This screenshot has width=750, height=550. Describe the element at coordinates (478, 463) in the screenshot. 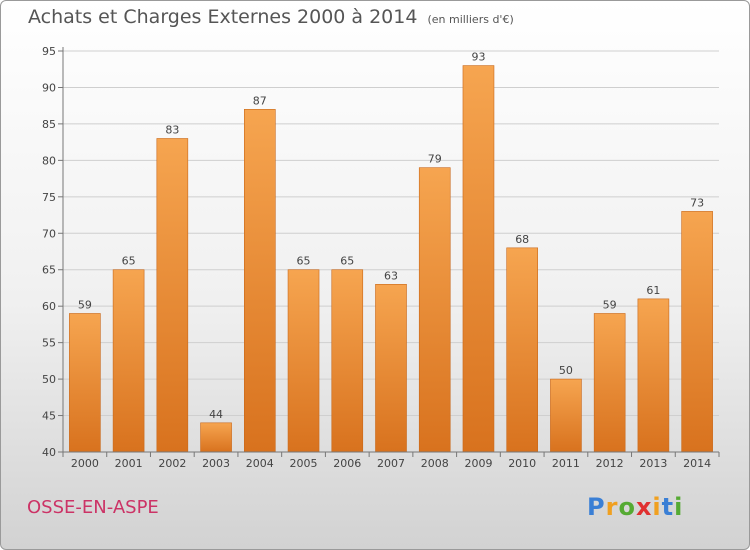

I see `x-tick-label: 2009` at that location.